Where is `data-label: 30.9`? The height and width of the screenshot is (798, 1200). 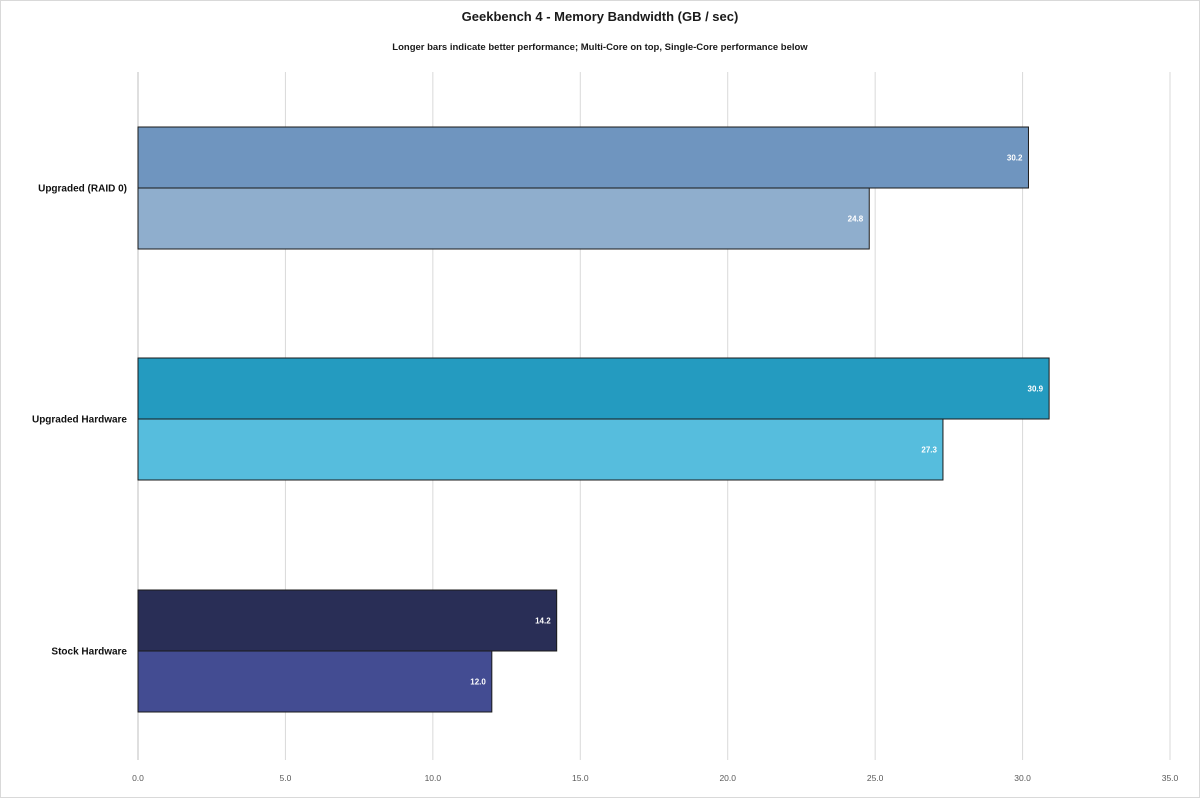
data-label: 30.9 is located at coordinates (1036, 389).